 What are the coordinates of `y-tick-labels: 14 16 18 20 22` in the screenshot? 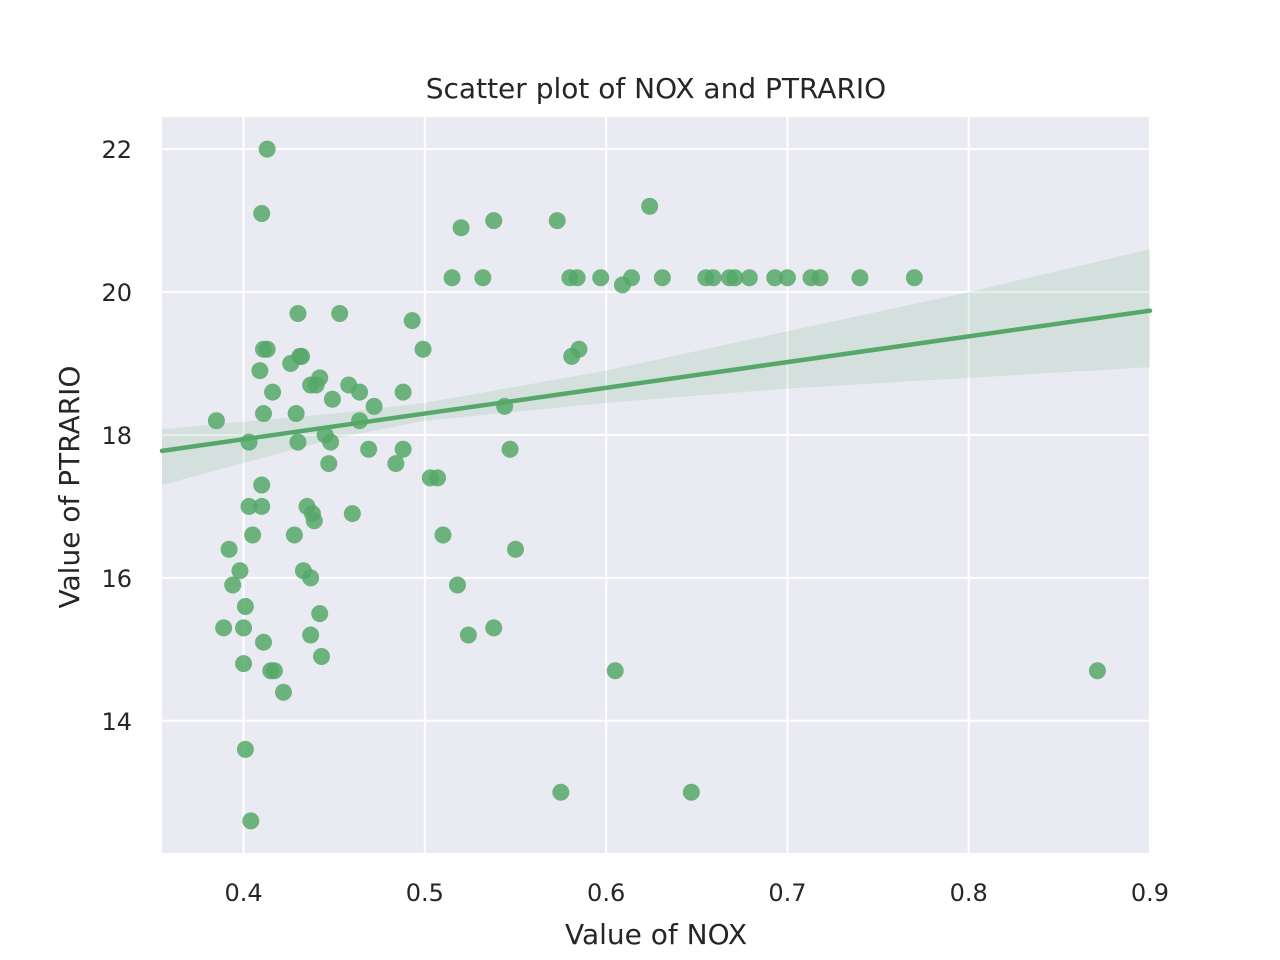 It's located at (116, 436).